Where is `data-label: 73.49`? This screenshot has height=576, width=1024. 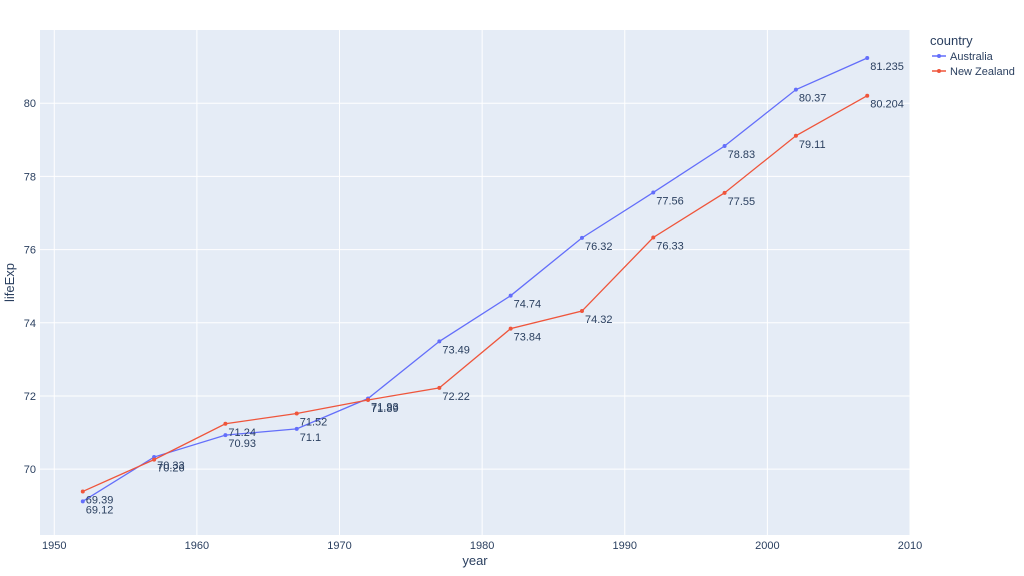 data-label: 73.49 is located at coordinates (456, 350).